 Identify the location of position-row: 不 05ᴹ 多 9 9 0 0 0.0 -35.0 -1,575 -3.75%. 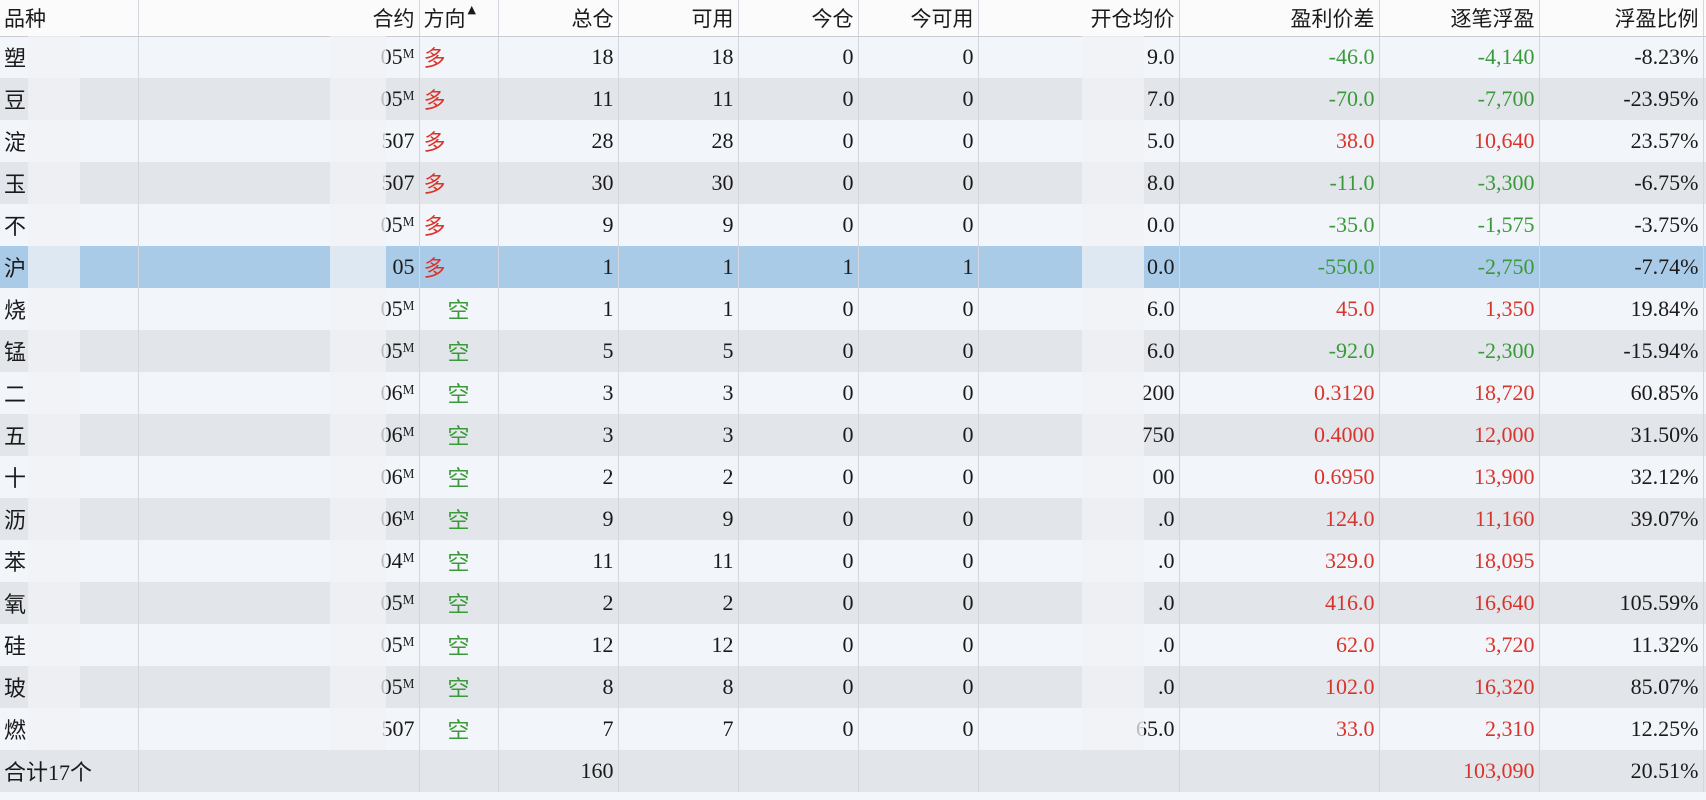
(853, 225).